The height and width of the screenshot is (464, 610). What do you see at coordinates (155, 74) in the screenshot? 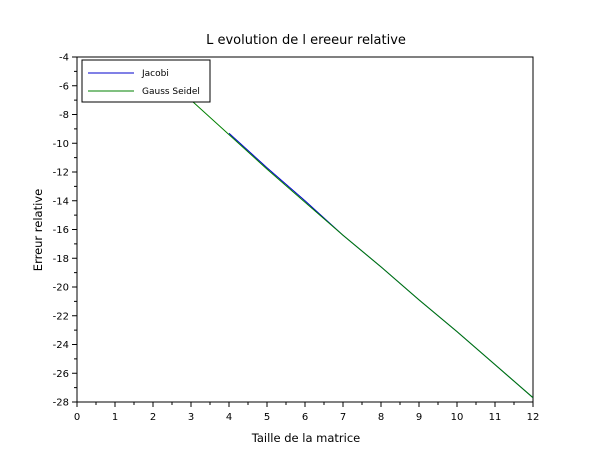
I see `legend-label-jacobi: Jacobi` at bounding box center [155, 74].